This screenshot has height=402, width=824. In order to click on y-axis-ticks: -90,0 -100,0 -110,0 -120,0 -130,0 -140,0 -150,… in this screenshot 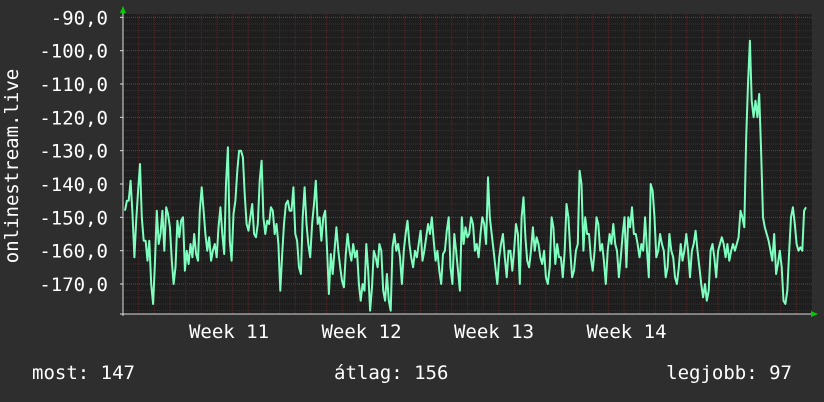, I will do `click(81, 151)`.